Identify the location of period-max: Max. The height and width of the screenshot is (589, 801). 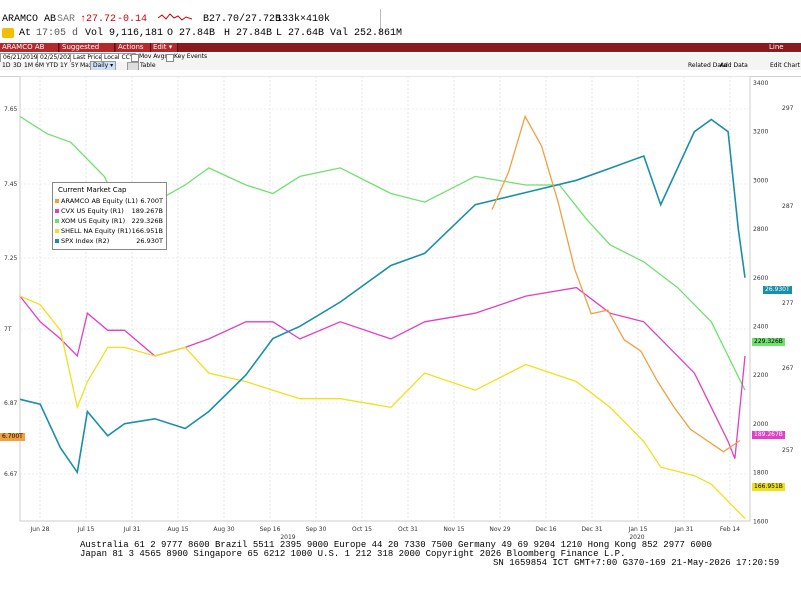
(86, 65).